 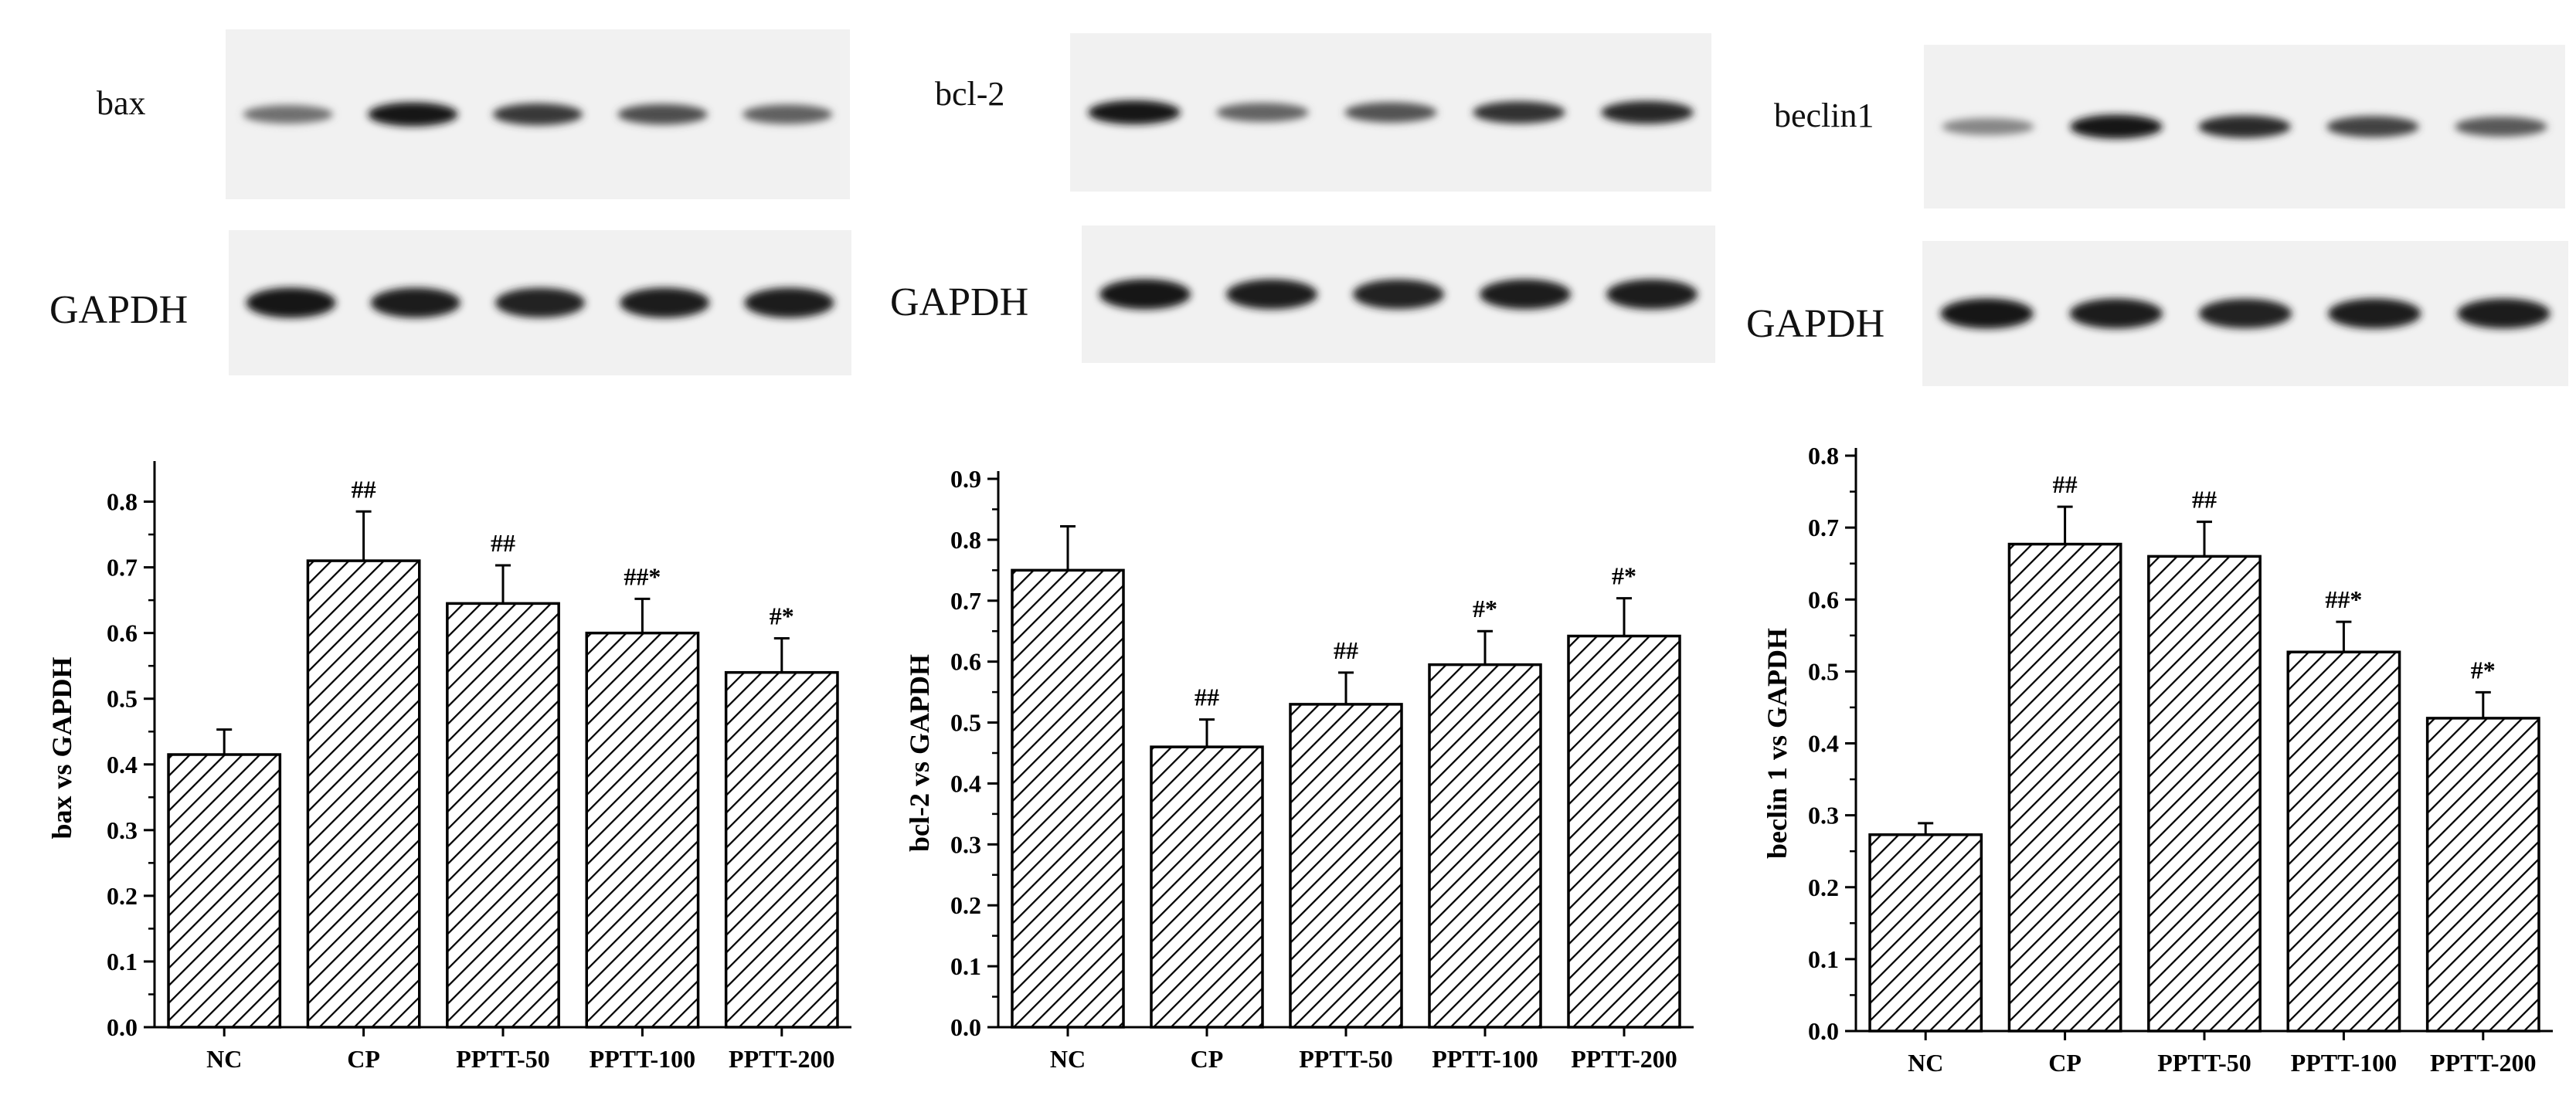 I want to click on y-tick-label: 0.9, so click(x=965, y=479).